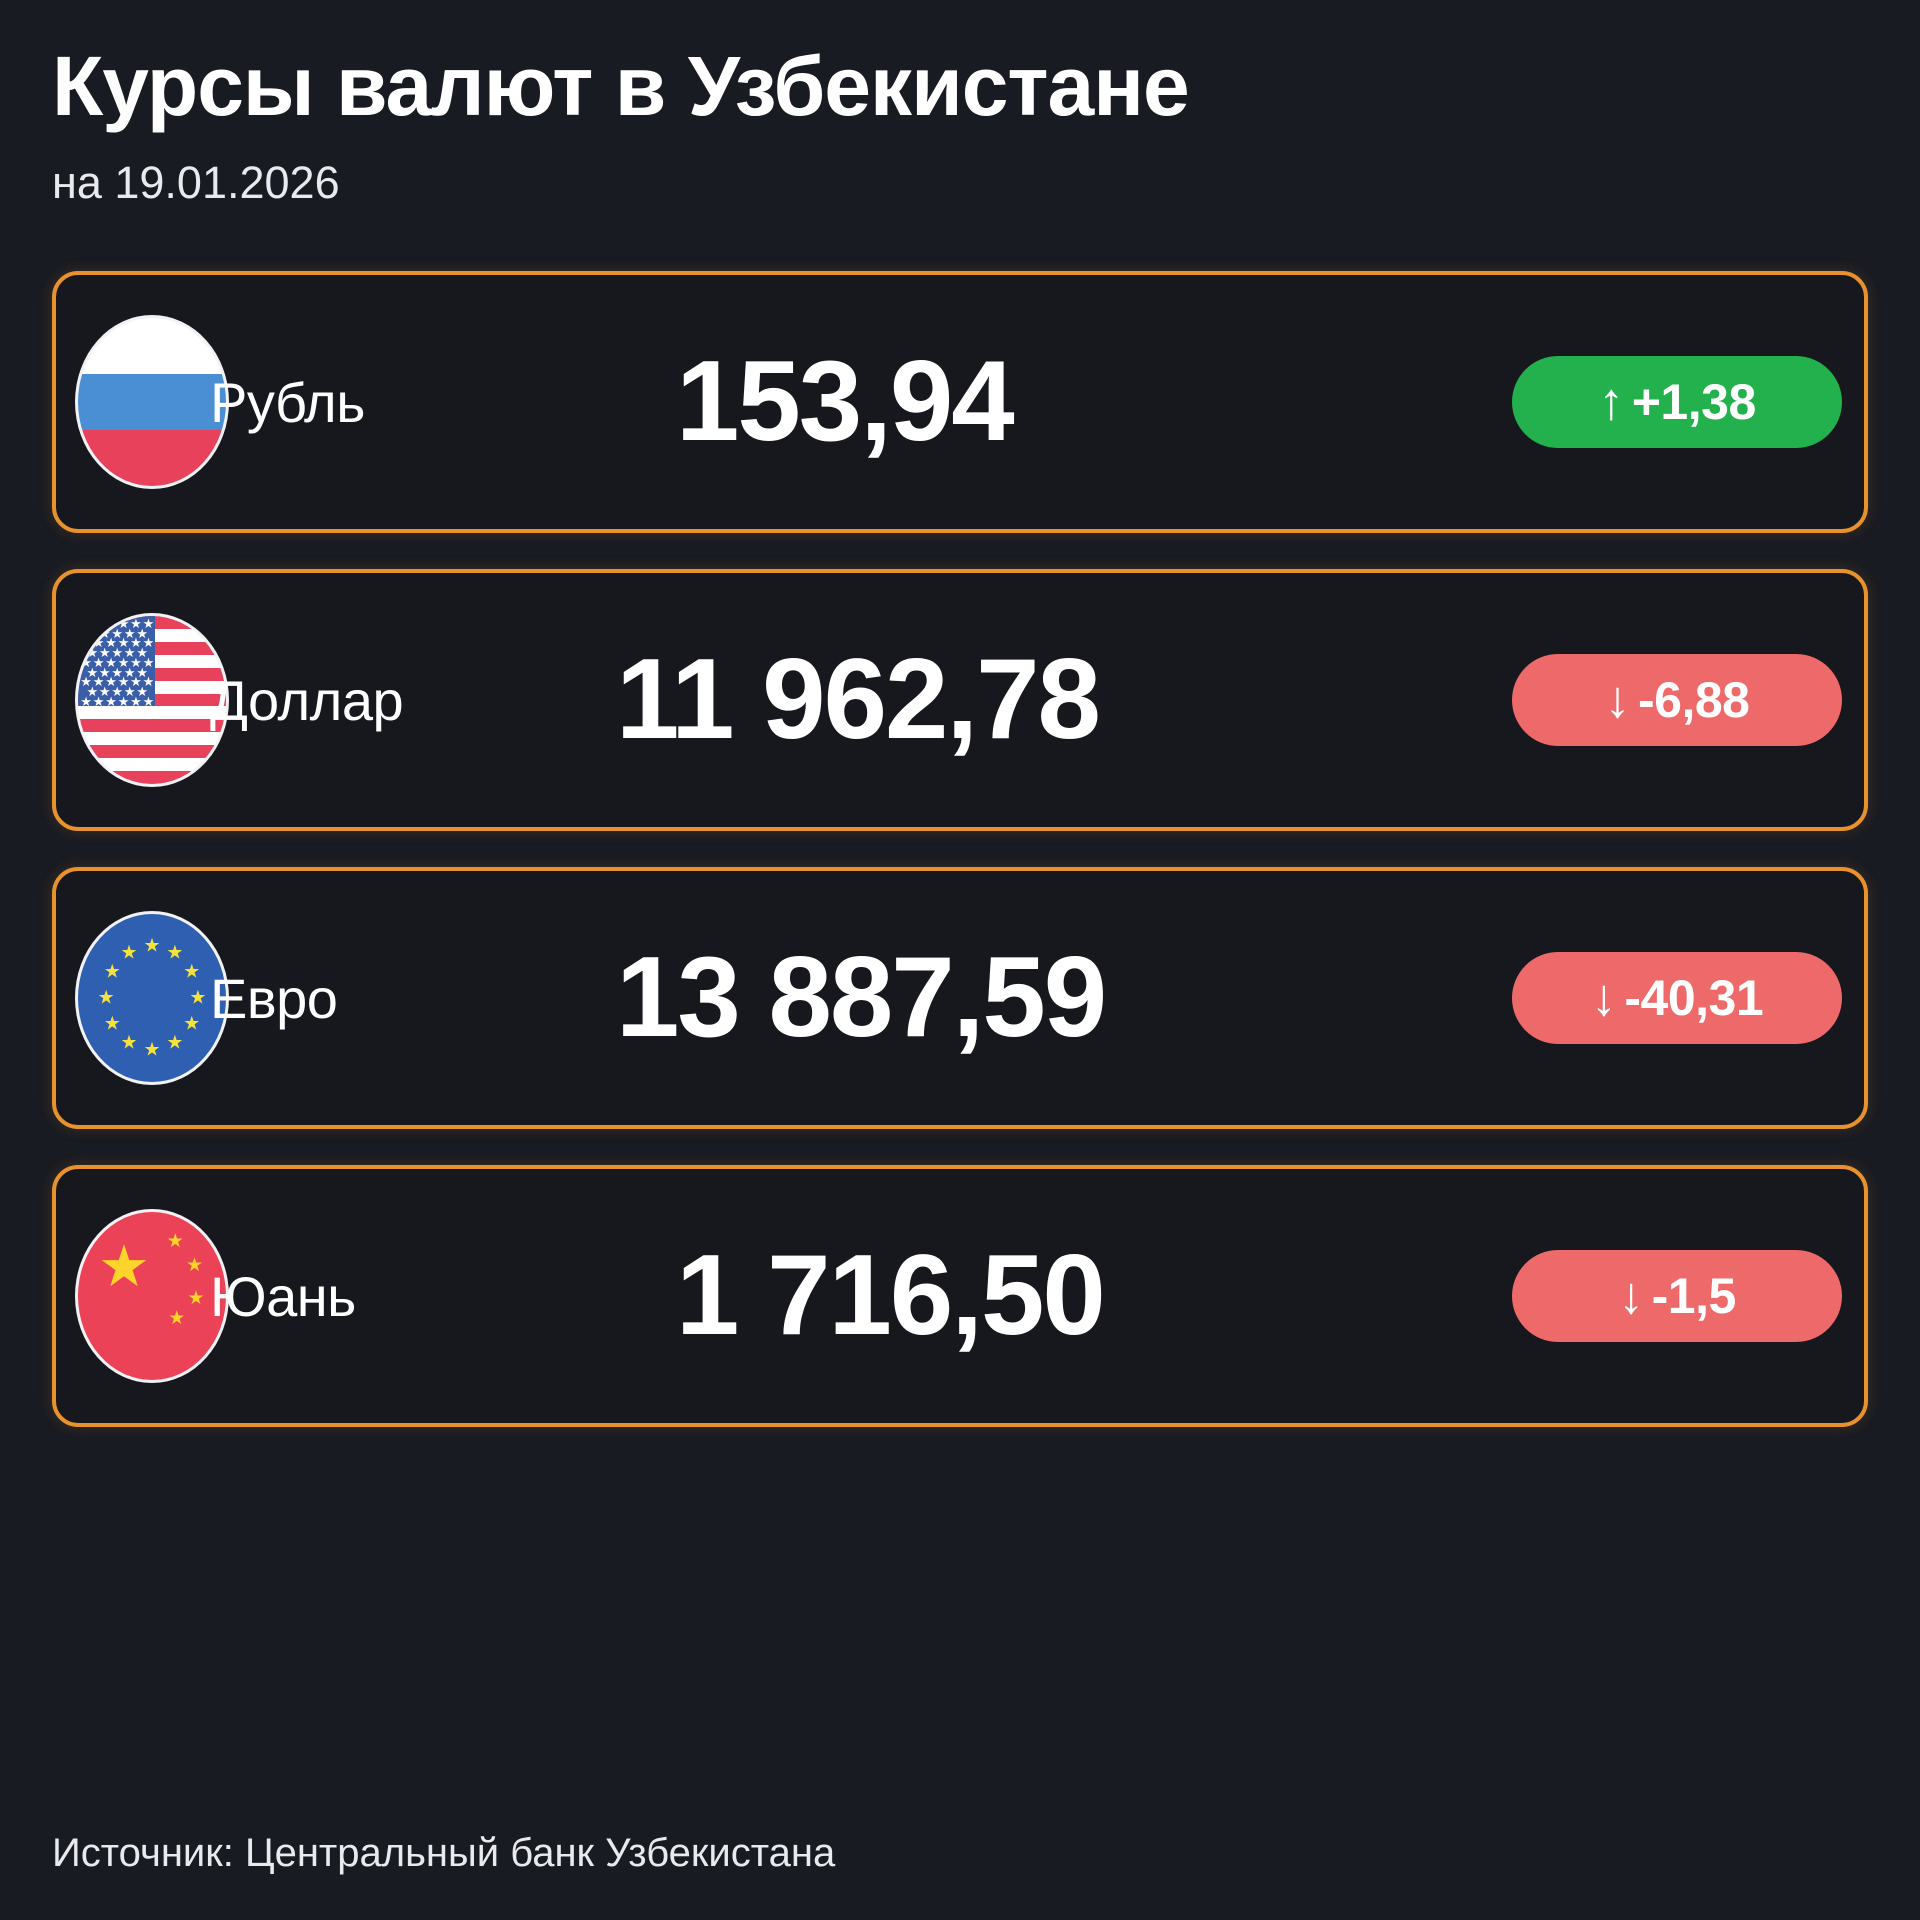 This screenshot has width=1920, height=1920. What do you see at coordinates (1694, 402) in the screenshot?
I see `change-value: +1,38` at bounding box center [1694, 402].